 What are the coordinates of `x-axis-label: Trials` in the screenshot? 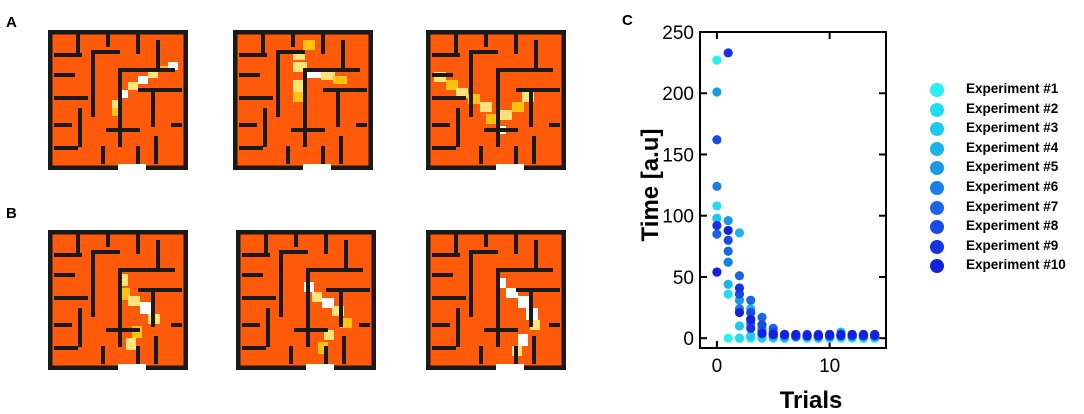 It's located at (811, 400).